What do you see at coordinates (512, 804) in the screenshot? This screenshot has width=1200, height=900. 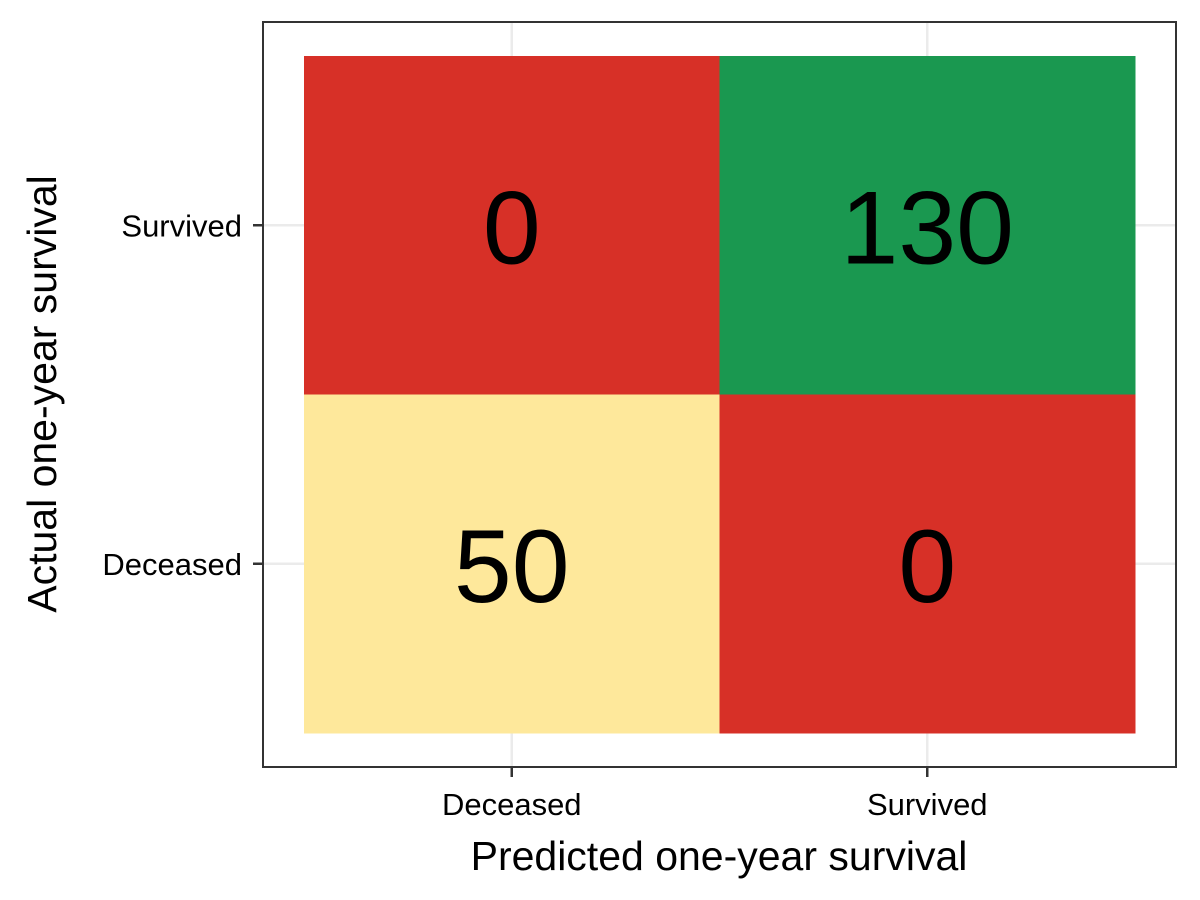 I see `x-tick-label-deceased: Deceased` at bounding box center [512, 804].